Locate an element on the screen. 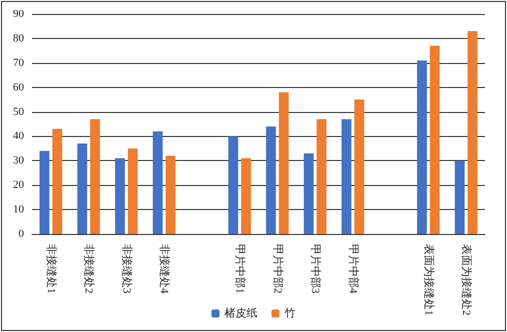  x-tick-label: 表面为接缝处1 is located at coordinates (429, 280).